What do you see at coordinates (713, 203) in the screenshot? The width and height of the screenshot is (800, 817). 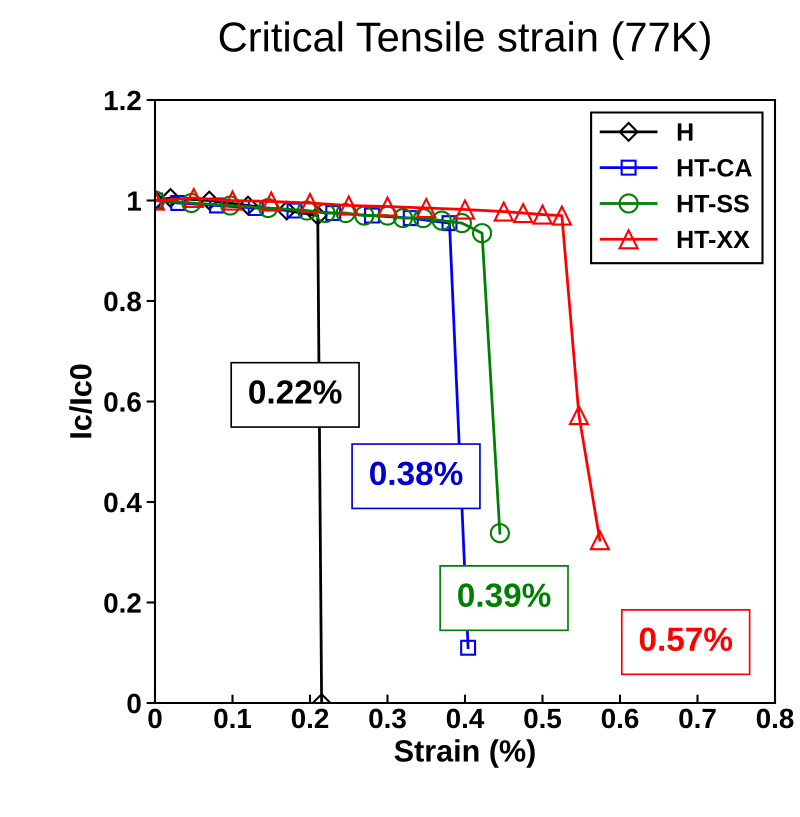 I see `legend-label: HT-SS` at bounding box center [713, 203].